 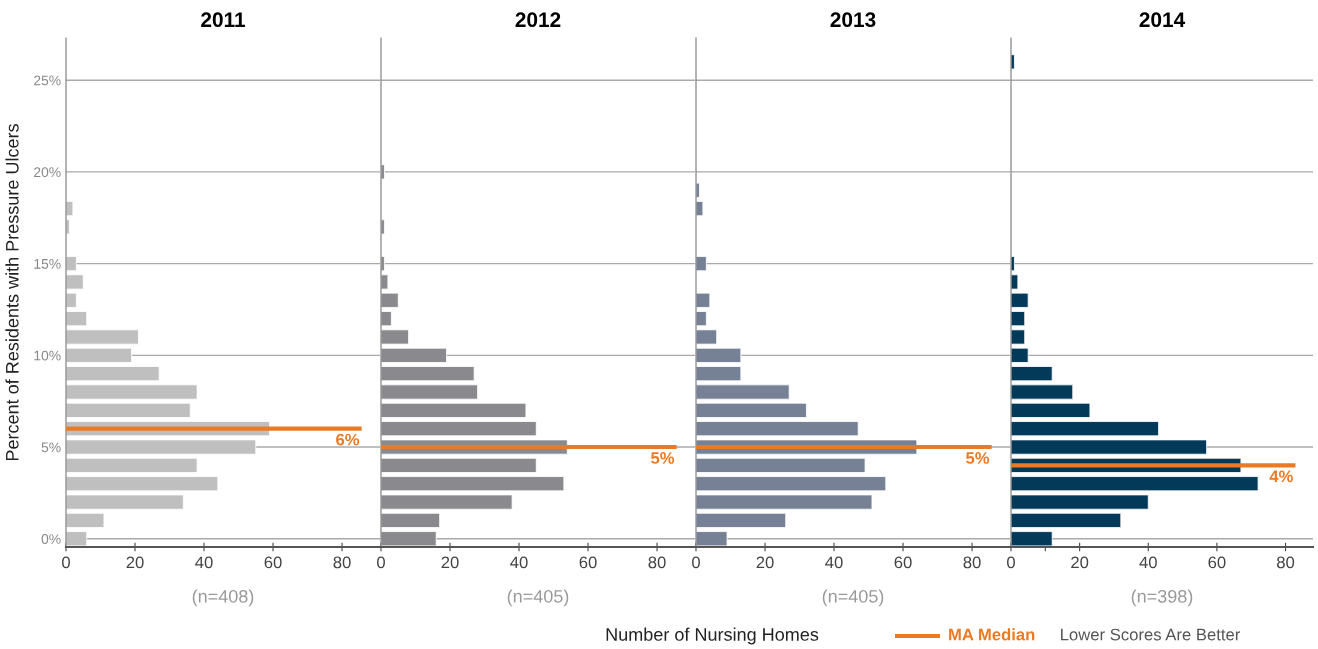 What do you see at coordinates (223, 598) in the screenshot?
I see `text: (n=408)` at bounding box center [223, 598].